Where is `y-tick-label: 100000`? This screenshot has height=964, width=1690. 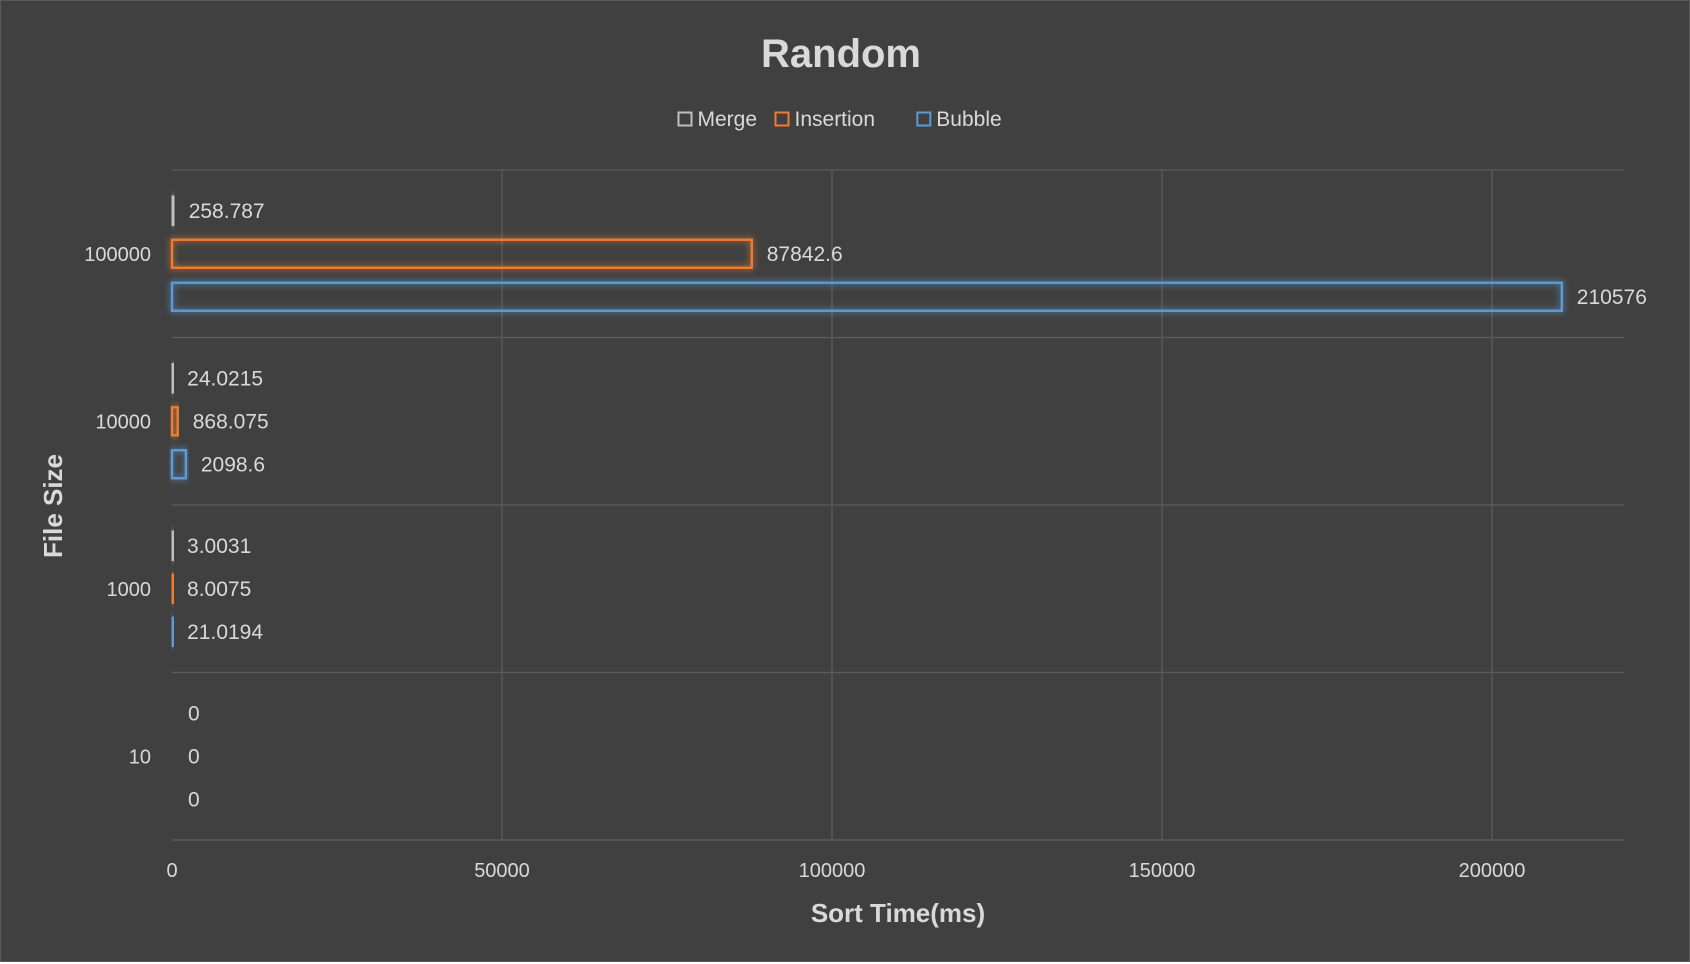 y-tick-label: 100000 is located at coordinates (117, 255).